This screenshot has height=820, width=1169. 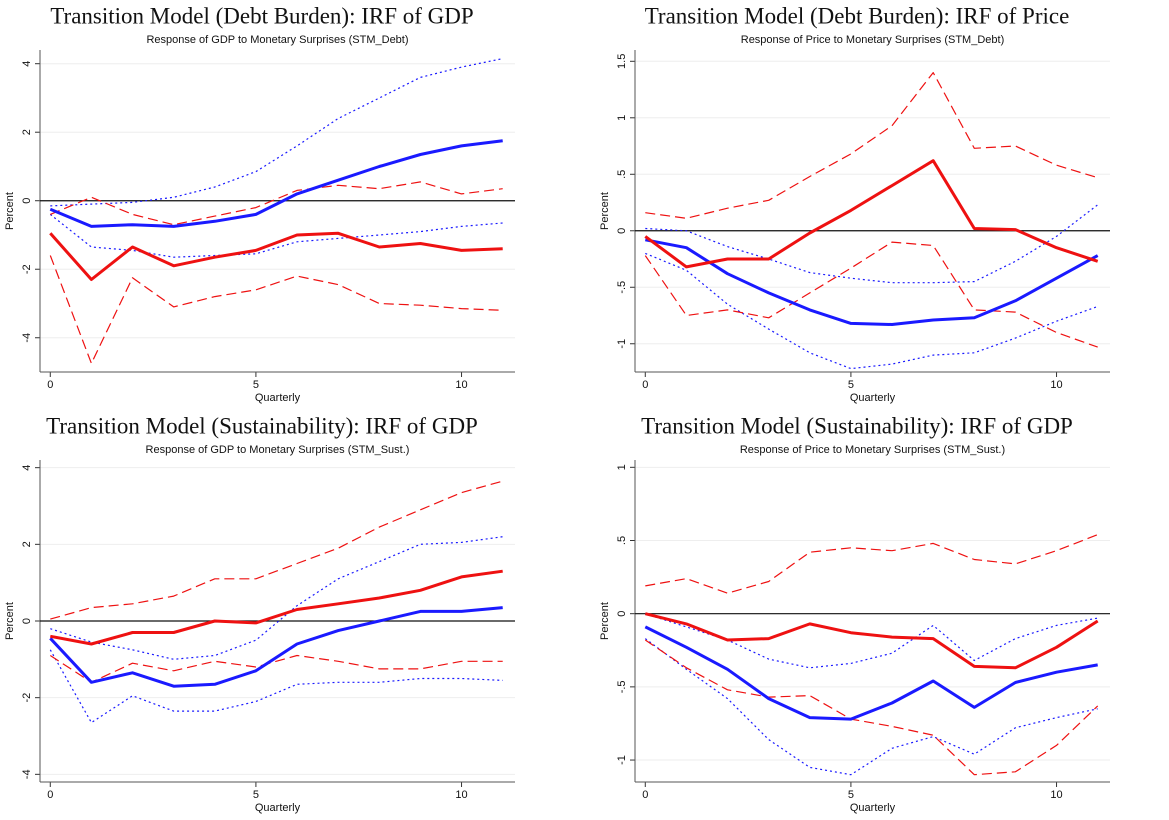 What do you see at coordinates (622, 61) in the screenshot?
I see `y-tick-label: 1.5` at bounding box center [622, 61].